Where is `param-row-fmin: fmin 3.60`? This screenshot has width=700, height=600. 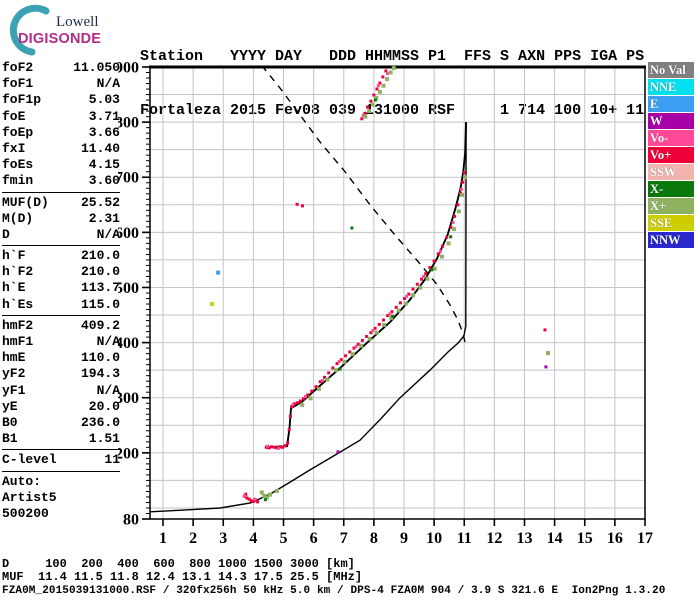
param-row-fmin: fmin 3.60 is located at coordinates (61, 181).